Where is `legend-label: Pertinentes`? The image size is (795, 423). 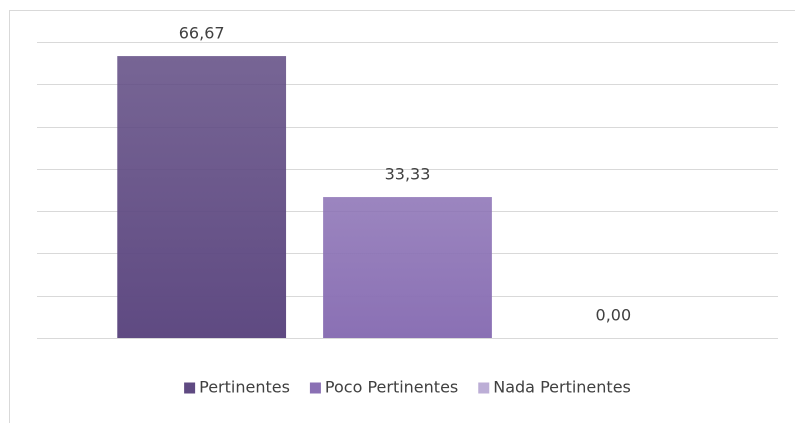
legend-label: Pertinentes is located at coordinates (244, 387).